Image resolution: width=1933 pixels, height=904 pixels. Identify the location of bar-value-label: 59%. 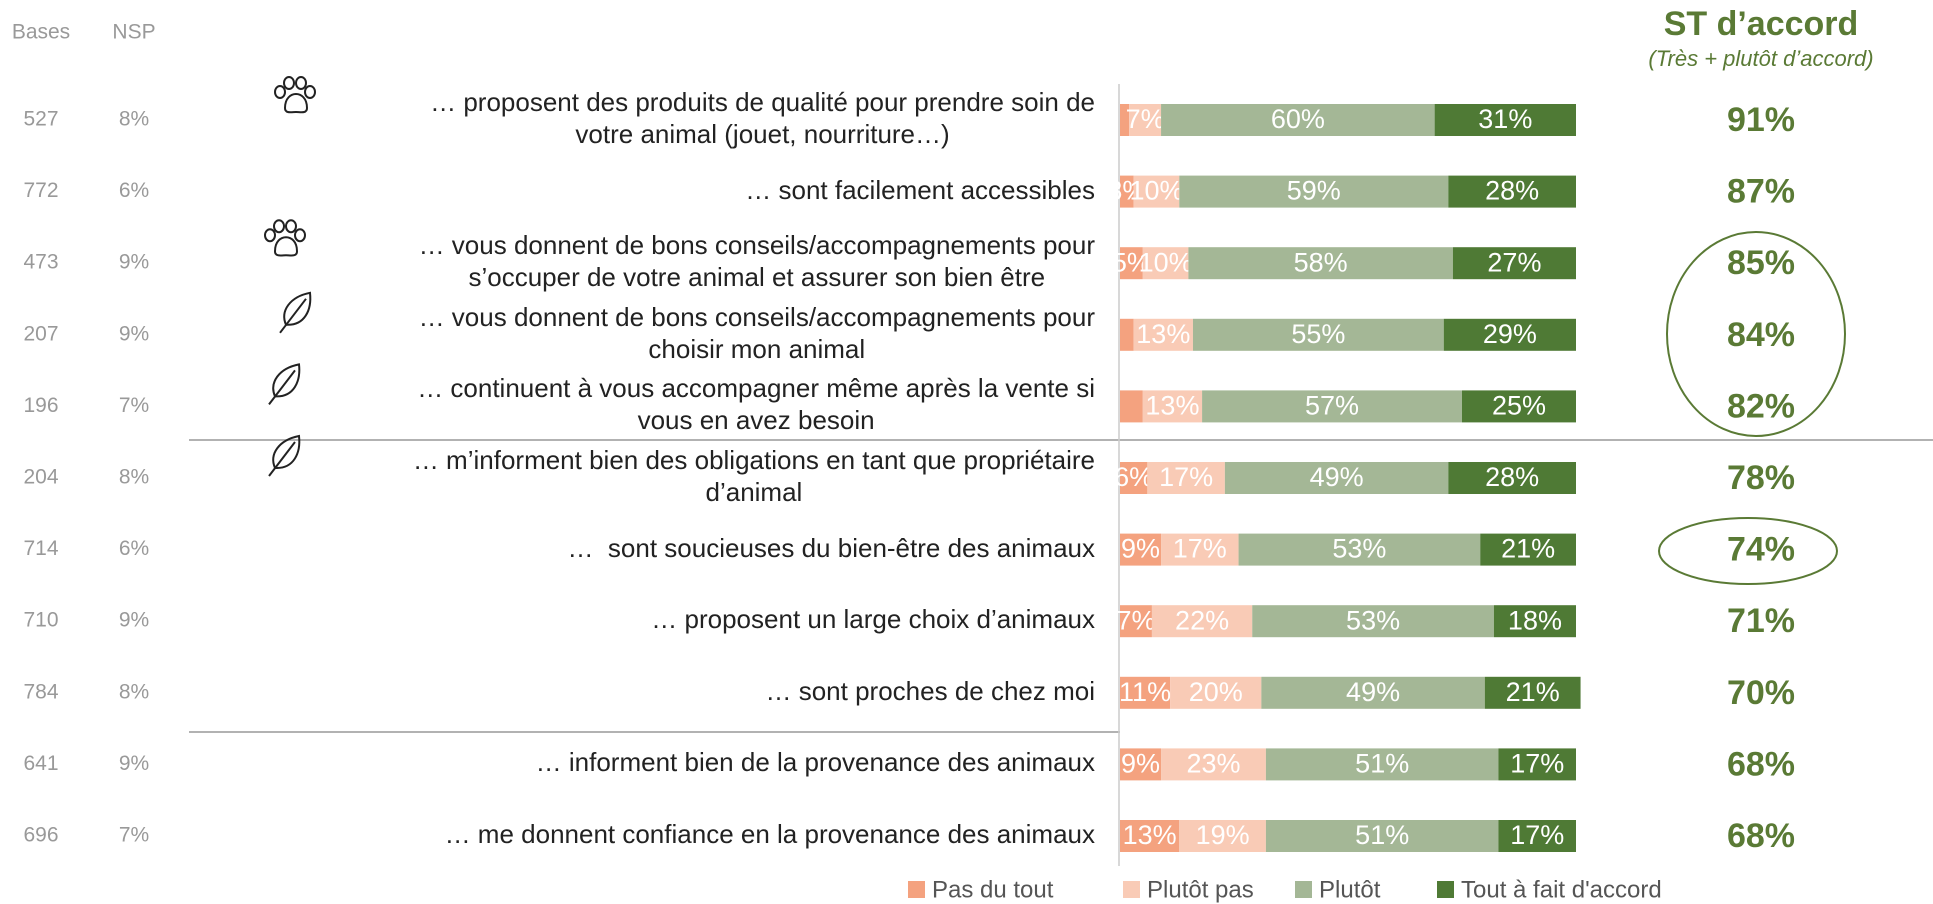
(1314, 191).